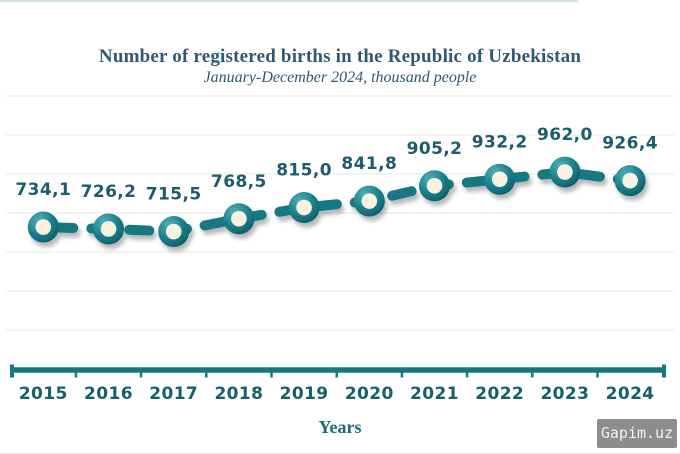  Describe the element at coordinates (304, 171) in the screenshot. I see `data-point-label: 815,0` at that location.